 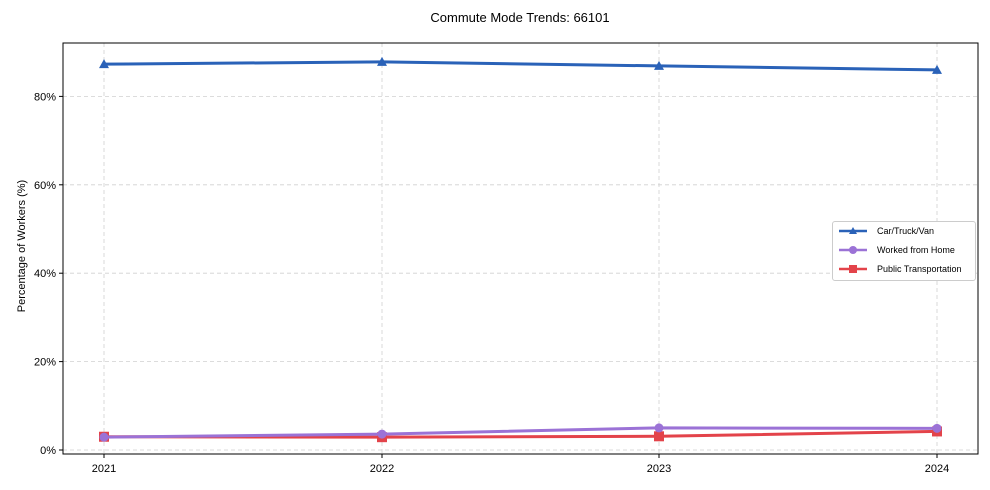 I want to click on legend-item-car: Car/Truck/Van, so click(x=886, y=231).